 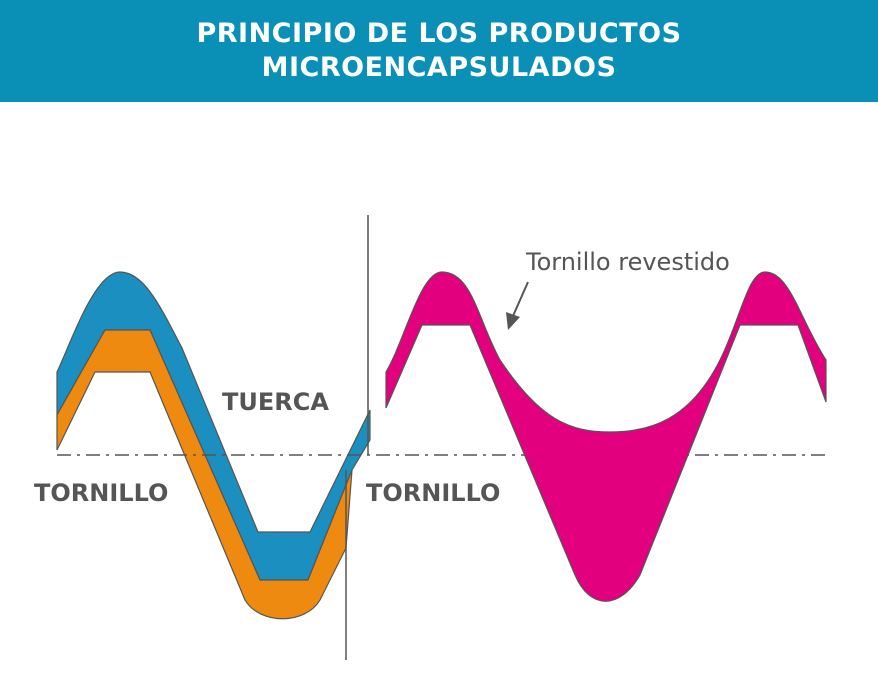 I want to click on coated-screw-callout: Tornillo revestido, so click(x=628, y=262).